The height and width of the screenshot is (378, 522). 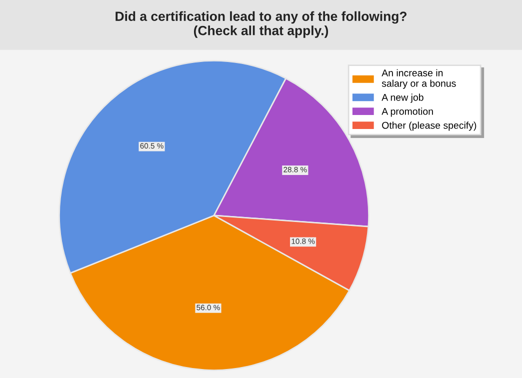 What do you see at coordinates (261, 24) in the screenshot?
I see `chart-title: Did a certification lead to any of the following? (Check all that apply.)` at bounding box center [261, 24].